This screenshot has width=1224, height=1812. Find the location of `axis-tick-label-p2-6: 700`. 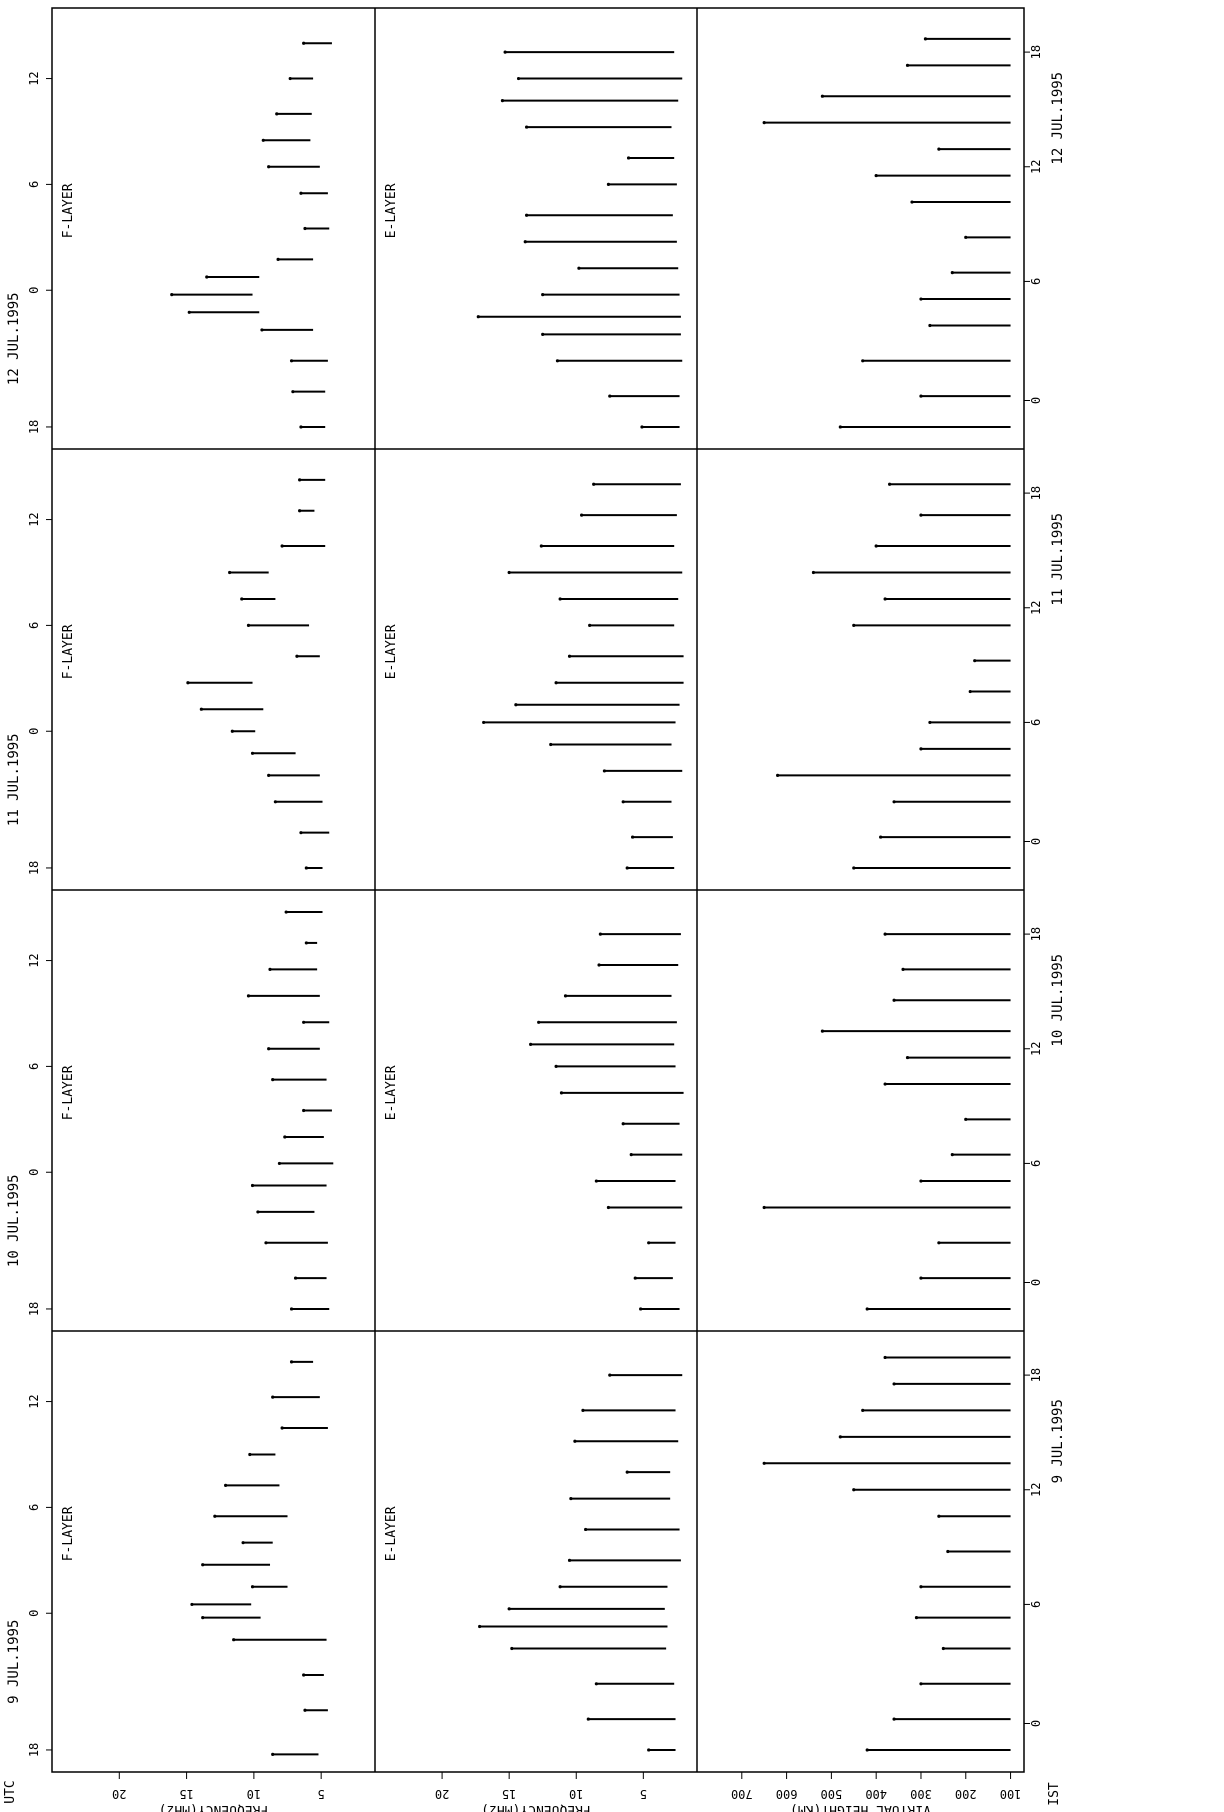

axis-tick-label-p2-6: 700 is located at coordinates (742, 1794).